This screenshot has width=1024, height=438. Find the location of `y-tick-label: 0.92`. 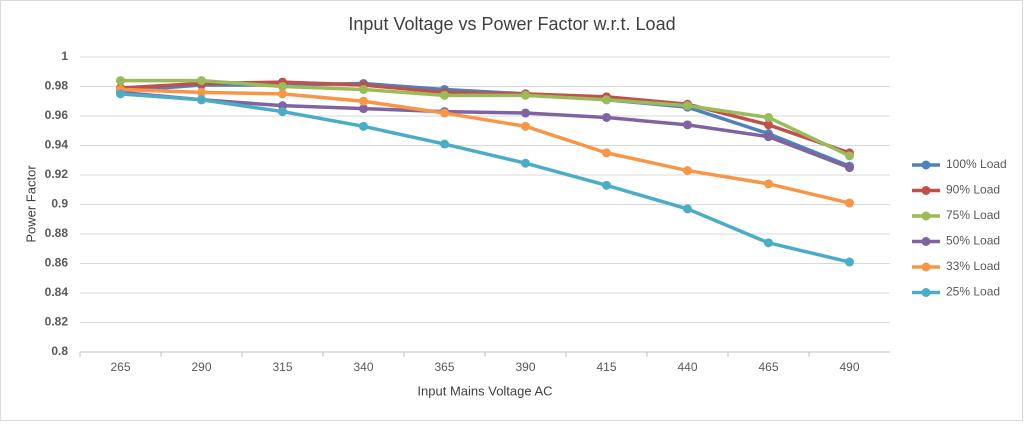

y-tick-label: 0.92 is located at coordinates (57, 174).